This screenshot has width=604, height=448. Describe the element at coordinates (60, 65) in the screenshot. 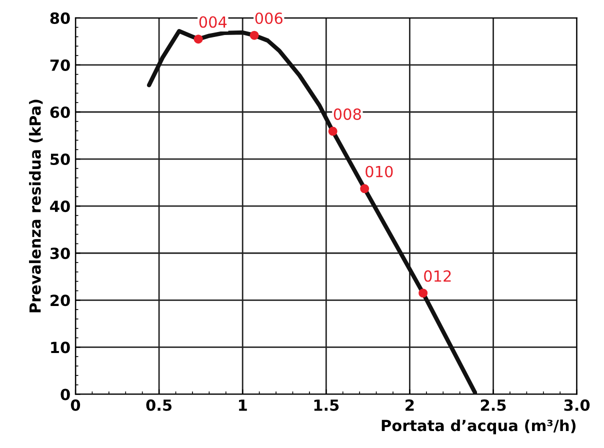

I see `y-tick-label: 70` at that location.